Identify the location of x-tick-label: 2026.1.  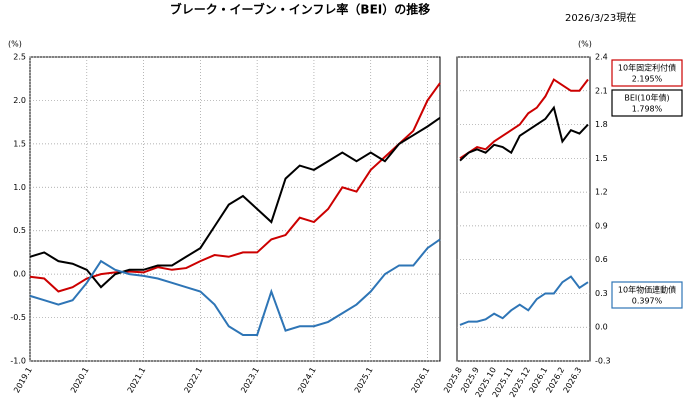
(421, 380).